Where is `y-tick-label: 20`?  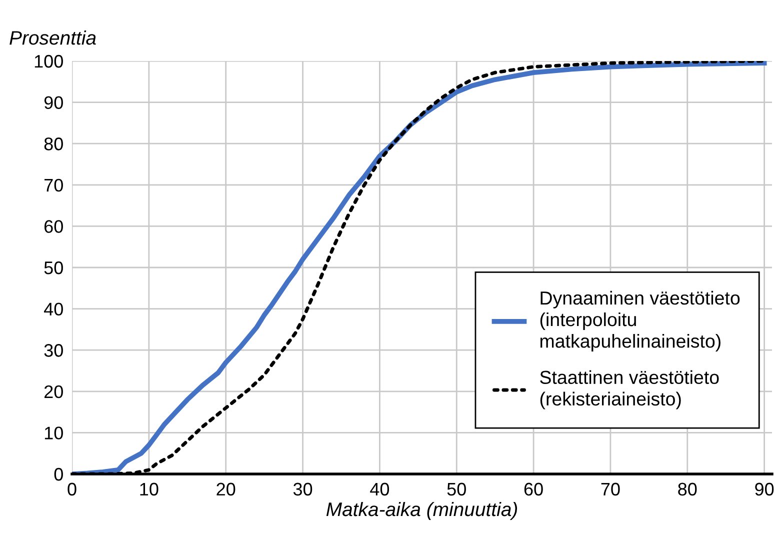 y-tick-label: 20 is located at coordinates (53, 391).